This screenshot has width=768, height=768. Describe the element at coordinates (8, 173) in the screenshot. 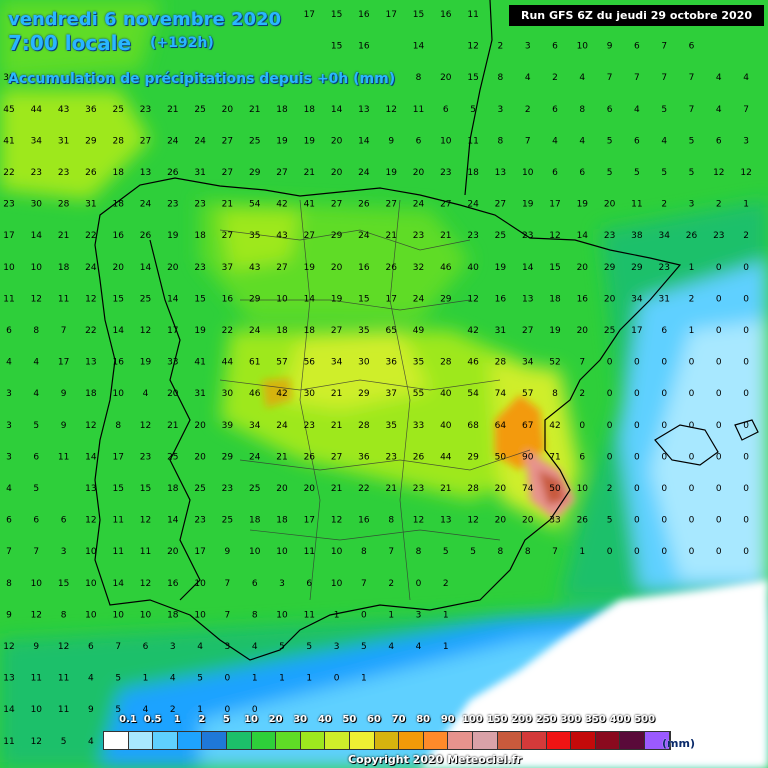

I see `grid-value: 22` at that location.